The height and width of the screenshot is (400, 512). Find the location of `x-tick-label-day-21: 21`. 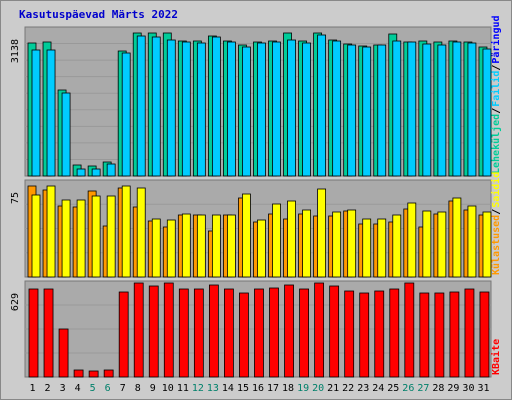

x-tick-label-day-21: 21 is located at coordinates (333, 388).